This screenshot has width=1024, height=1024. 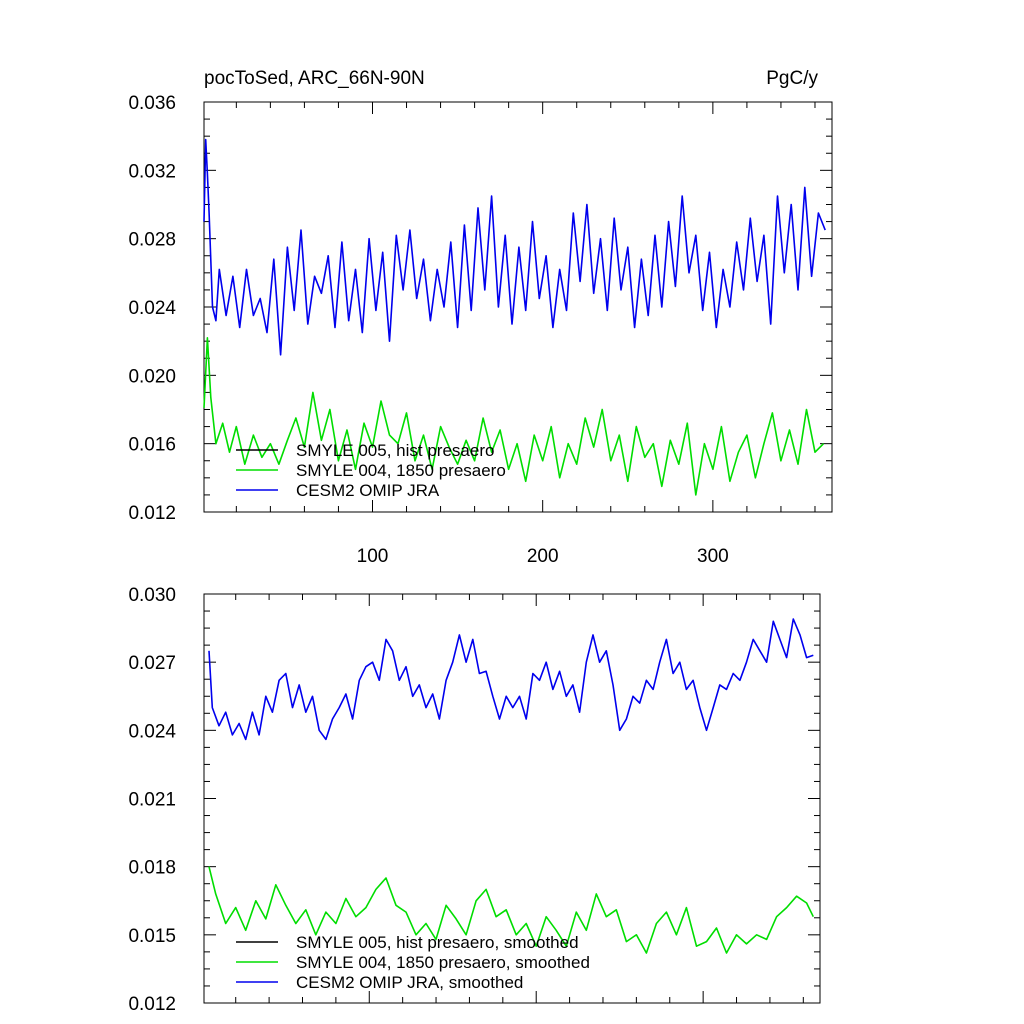 I want to click on chart-title: pocToSed, ARC_66N-90N, so click(x=314, y=78).